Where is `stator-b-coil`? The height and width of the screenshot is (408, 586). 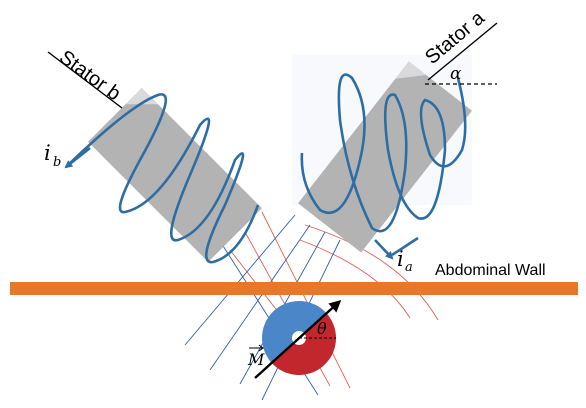
stator-b-coil is located at coordinates (162, 178).